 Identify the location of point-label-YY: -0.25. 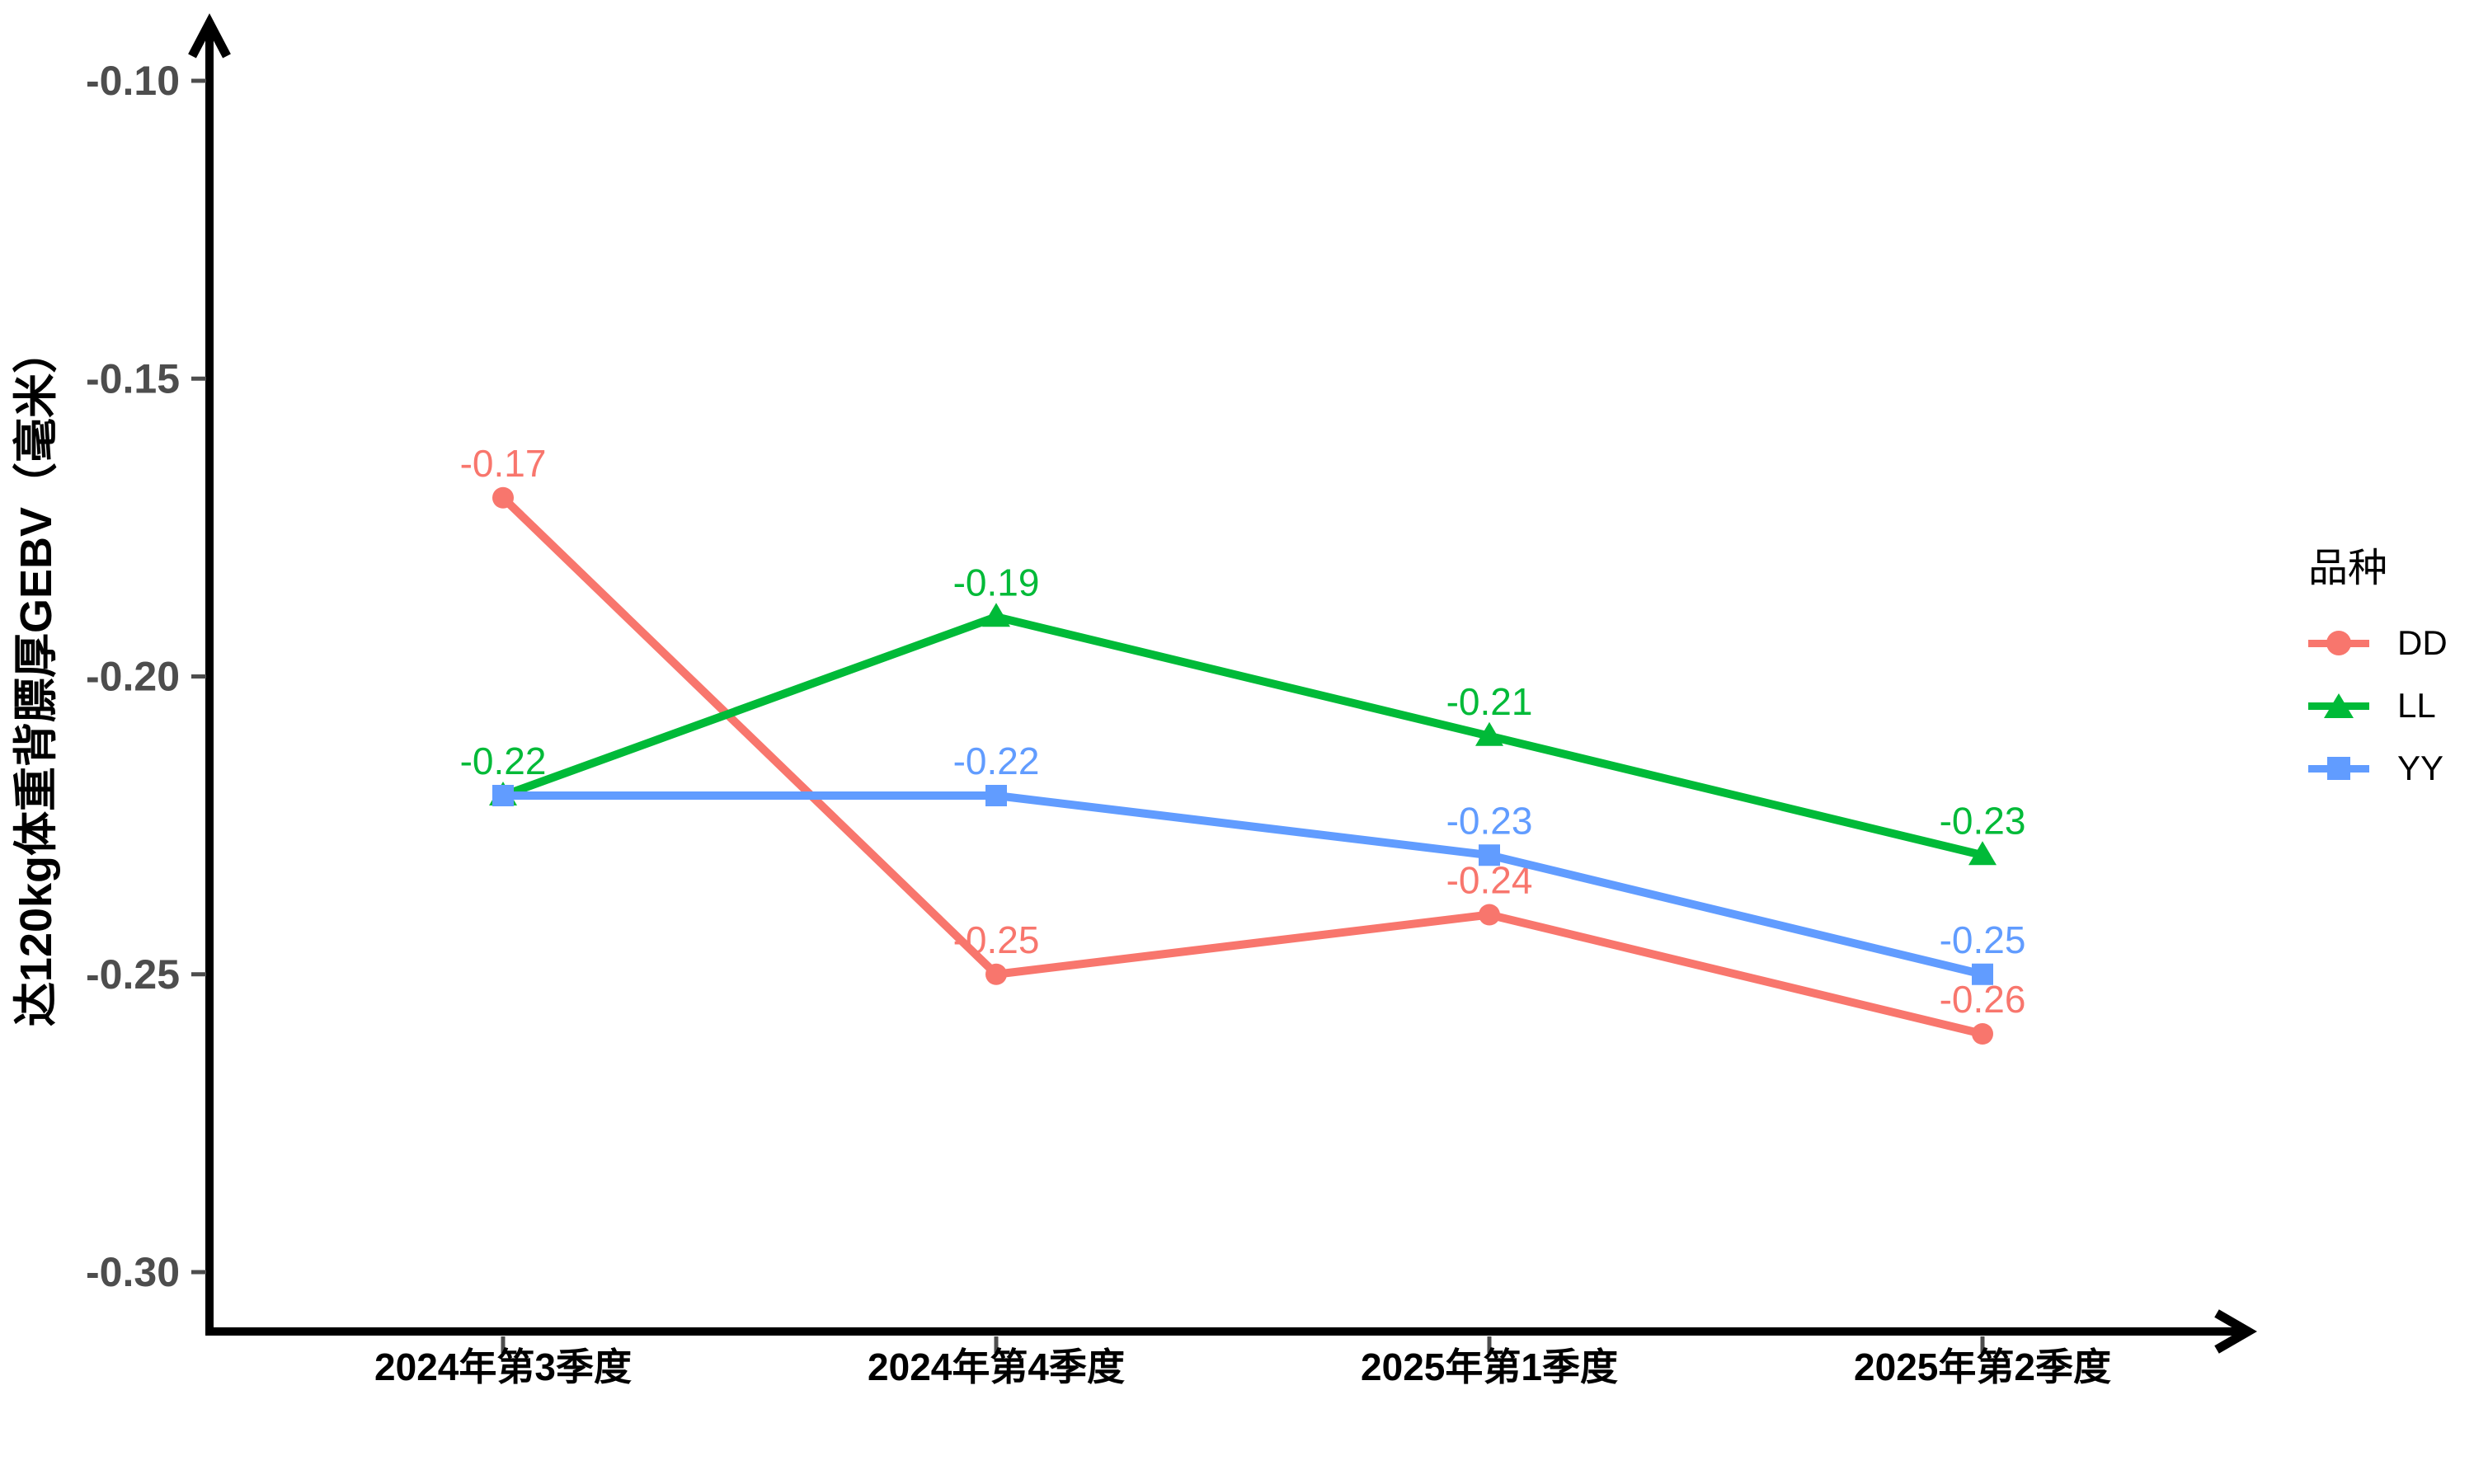
(1983, 940).